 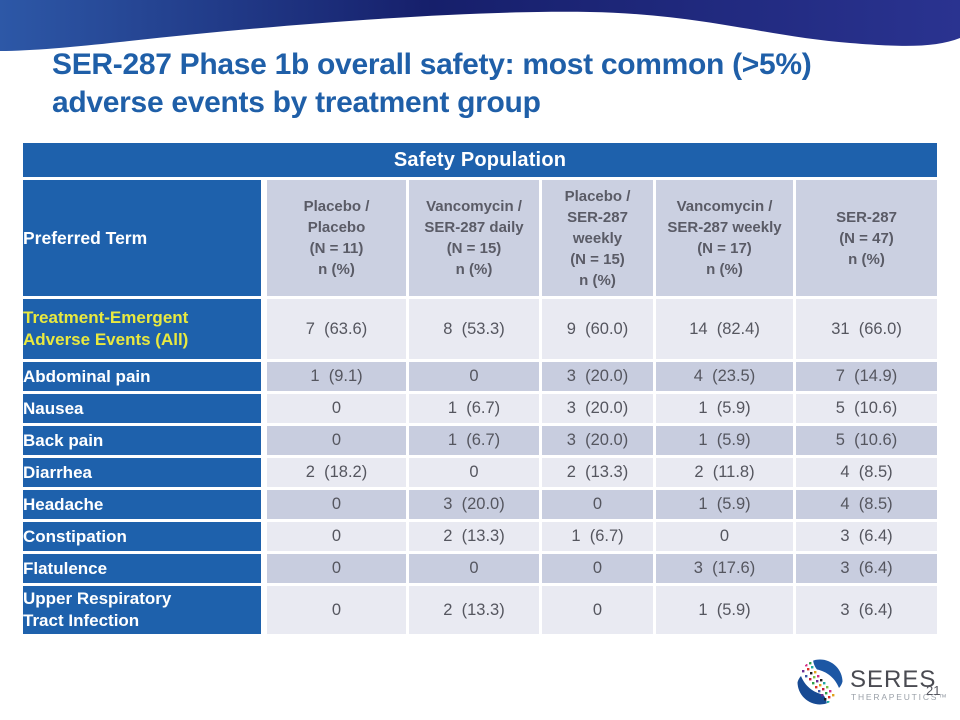 I want to click on data-cell: 31 (66.0), so click(x=866, y=329).